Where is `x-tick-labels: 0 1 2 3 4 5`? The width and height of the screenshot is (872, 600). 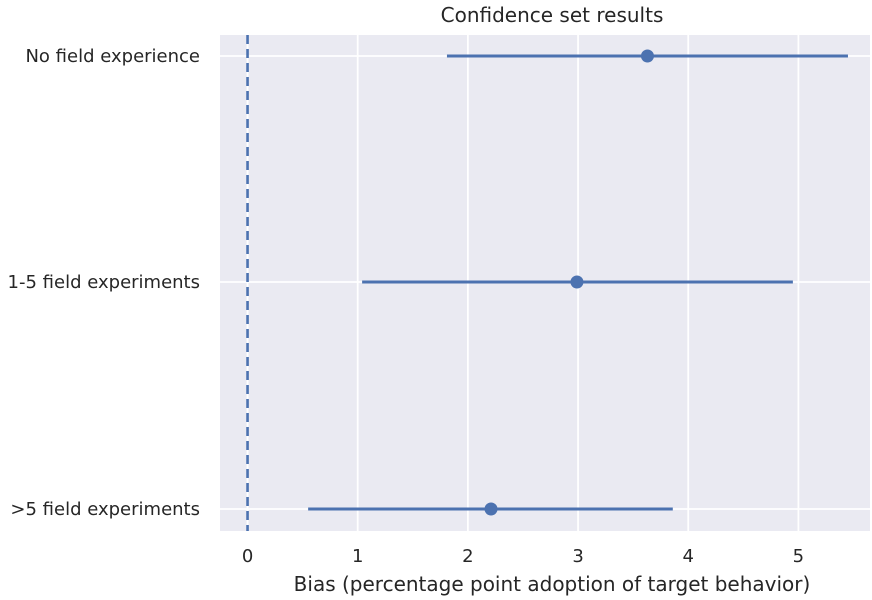
x-tick-labels: 0 1 2 3 4 5 is located at coordinates (523, 556).